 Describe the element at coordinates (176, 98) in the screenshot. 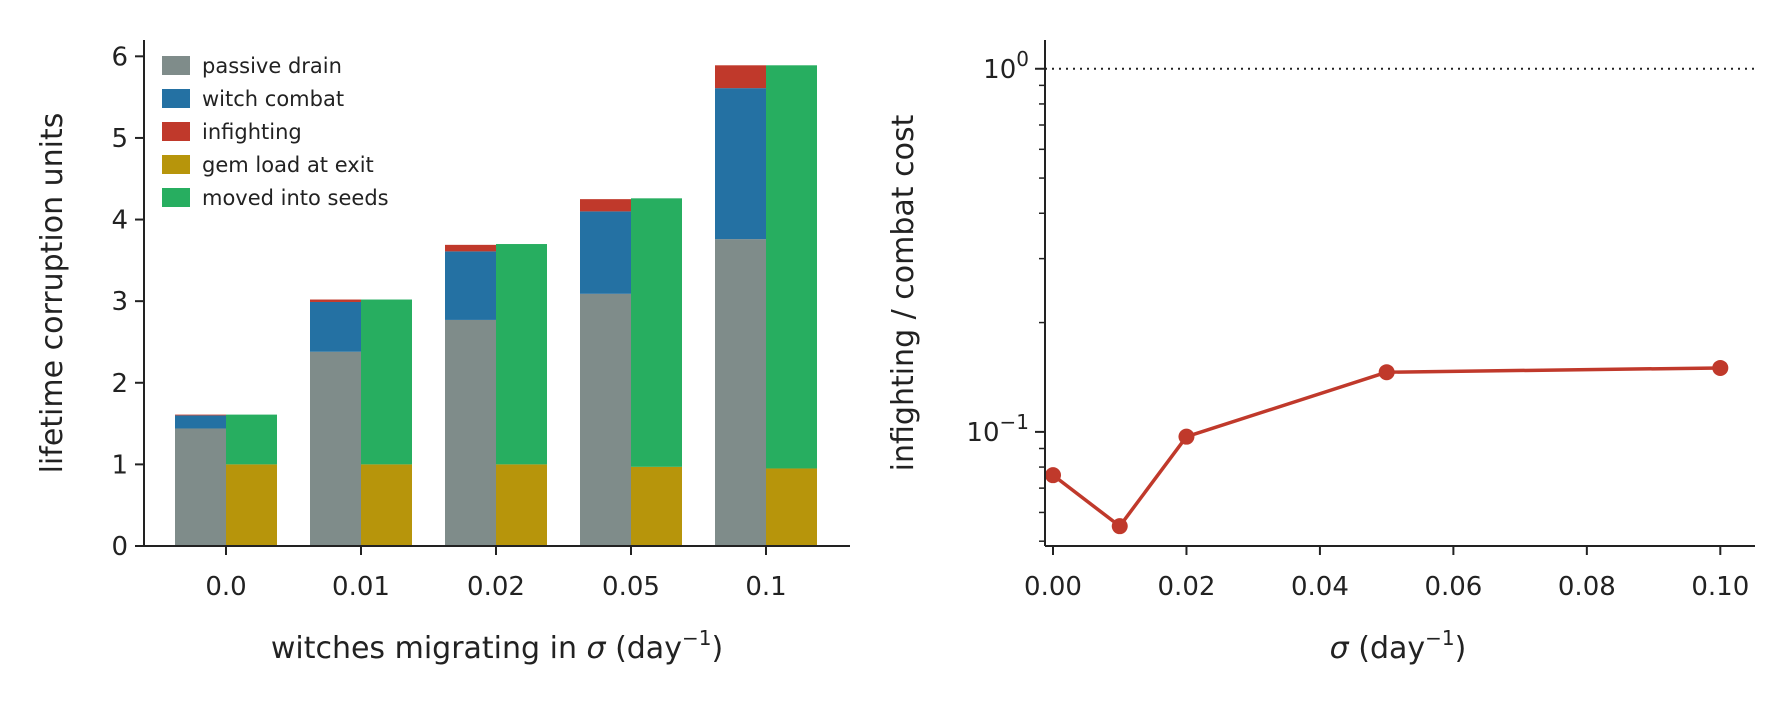

I see `legend-swatch-witch-combat` at that location.